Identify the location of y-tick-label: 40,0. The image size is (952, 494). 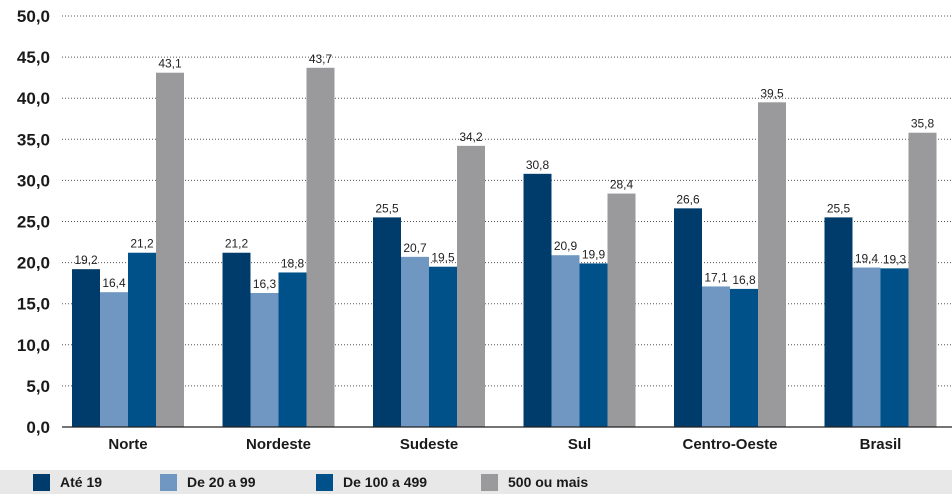
(33, 98).